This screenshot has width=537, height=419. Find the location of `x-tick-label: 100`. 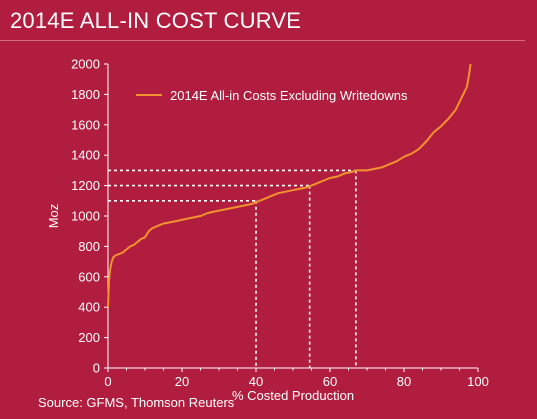

x-tick-label: 100 is located at coordinates (478, 381).